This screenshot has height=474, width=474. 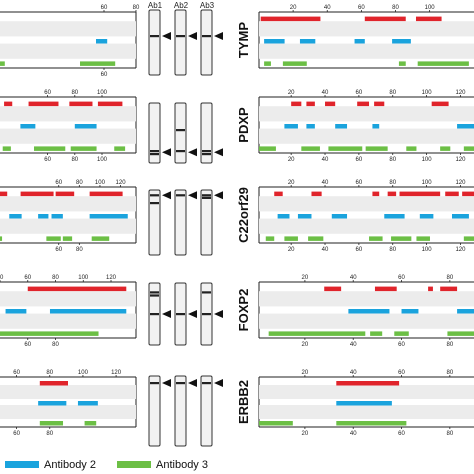 I want to click on right-panel-1: 20 40 60 80 100 120 20 40 60 80 100 120 PDXP, so click(x=355, y=126).